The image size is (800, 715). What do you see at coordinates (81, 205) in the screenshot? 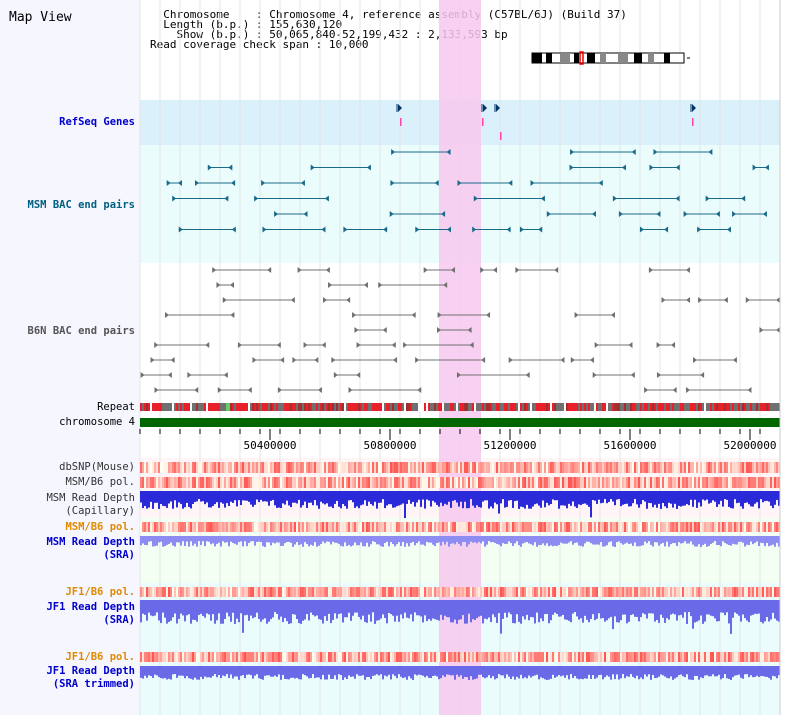
I see `msm-bac-end-pairs-label: MSM BAC end pairs` at bounding box center [81, 205].